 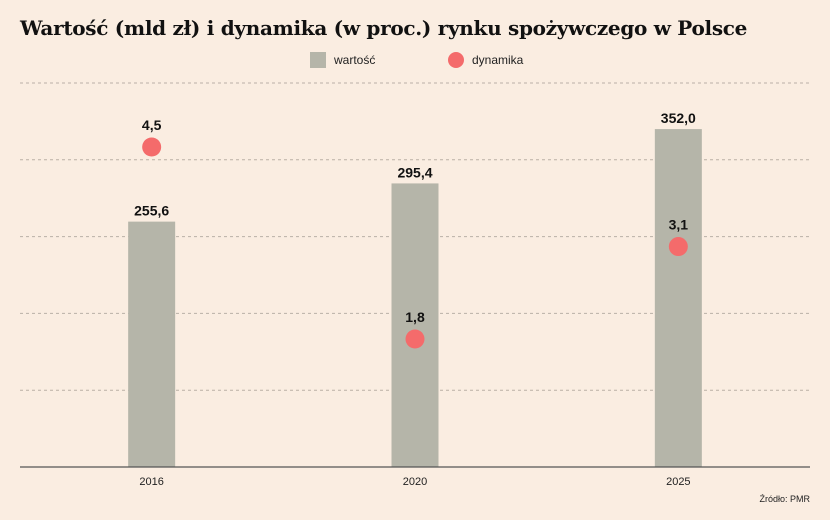 What do you see at coordinates (678, 298) in the screenshot?
I see `bar-2025` at bounding box center [678, 298].